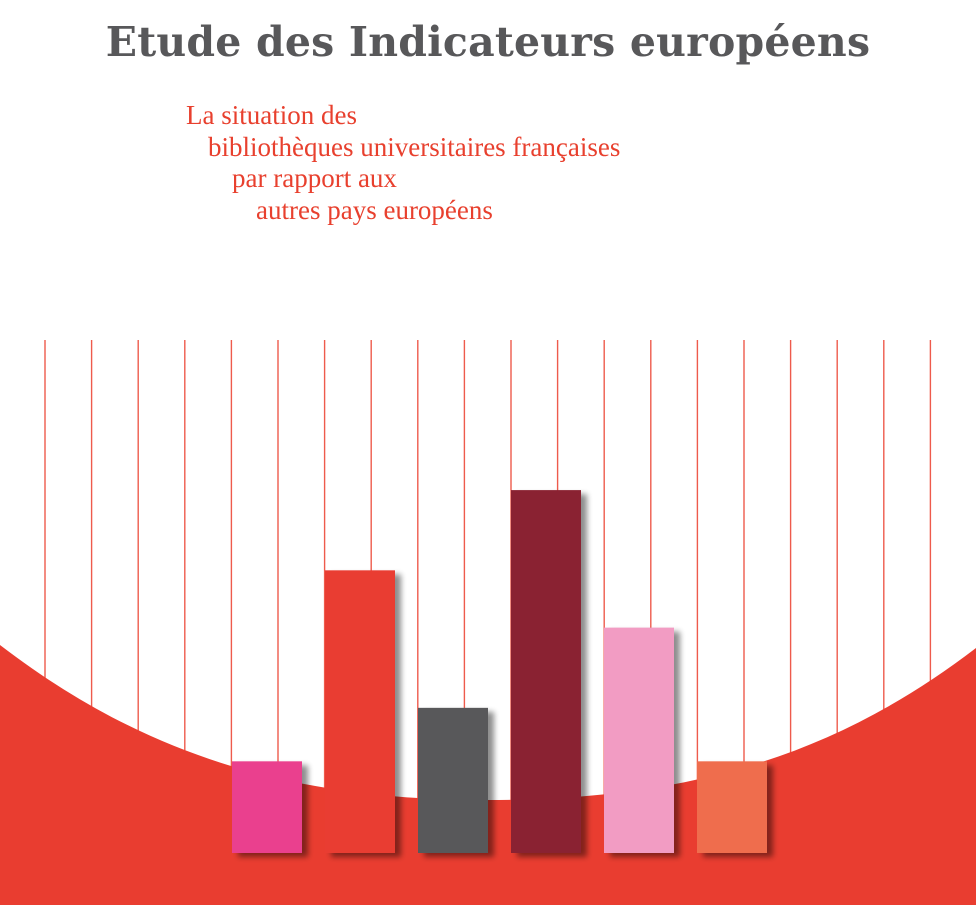  What do you see at coordinates (488, 42) in the screenshot?
I see `cover-title: Etude des Indicateurs européens` at bounding box center [488, 42].